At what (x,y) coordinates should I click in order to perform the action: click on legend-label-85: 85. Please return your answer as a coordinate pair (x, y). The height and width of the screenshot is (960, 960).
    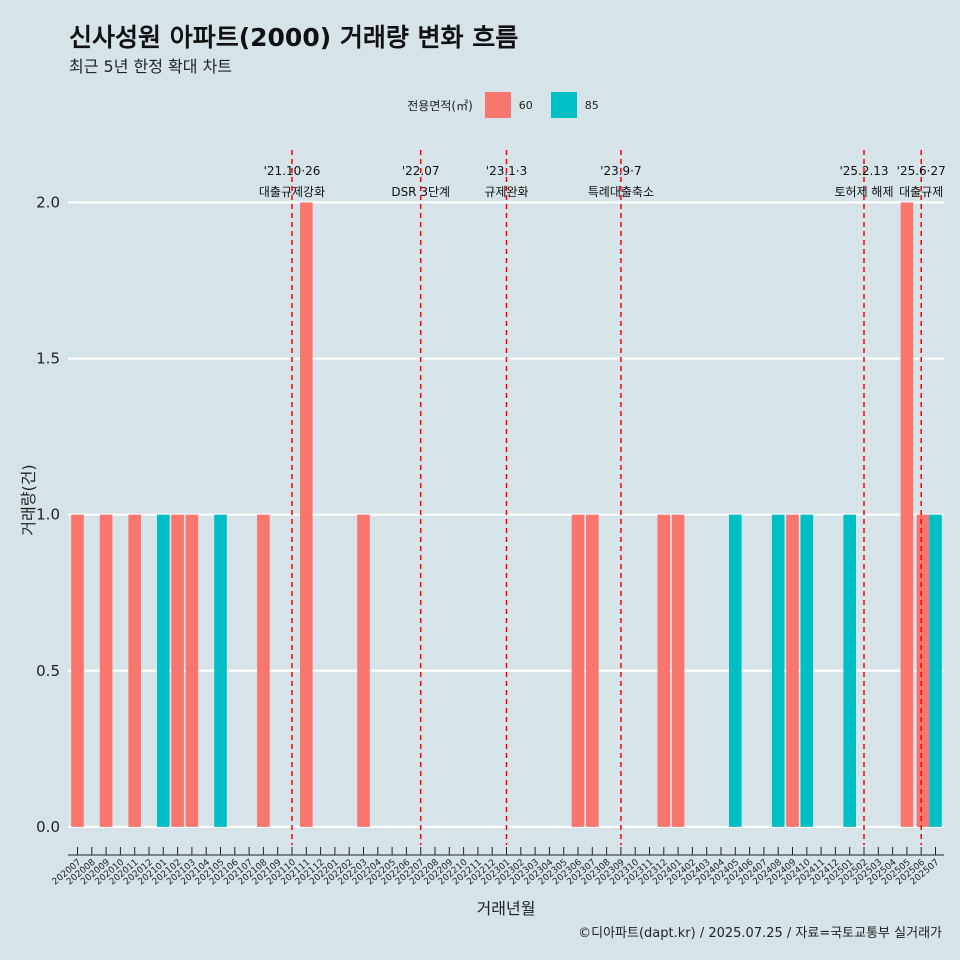
    Looking at the image, I should click on (591, 105).